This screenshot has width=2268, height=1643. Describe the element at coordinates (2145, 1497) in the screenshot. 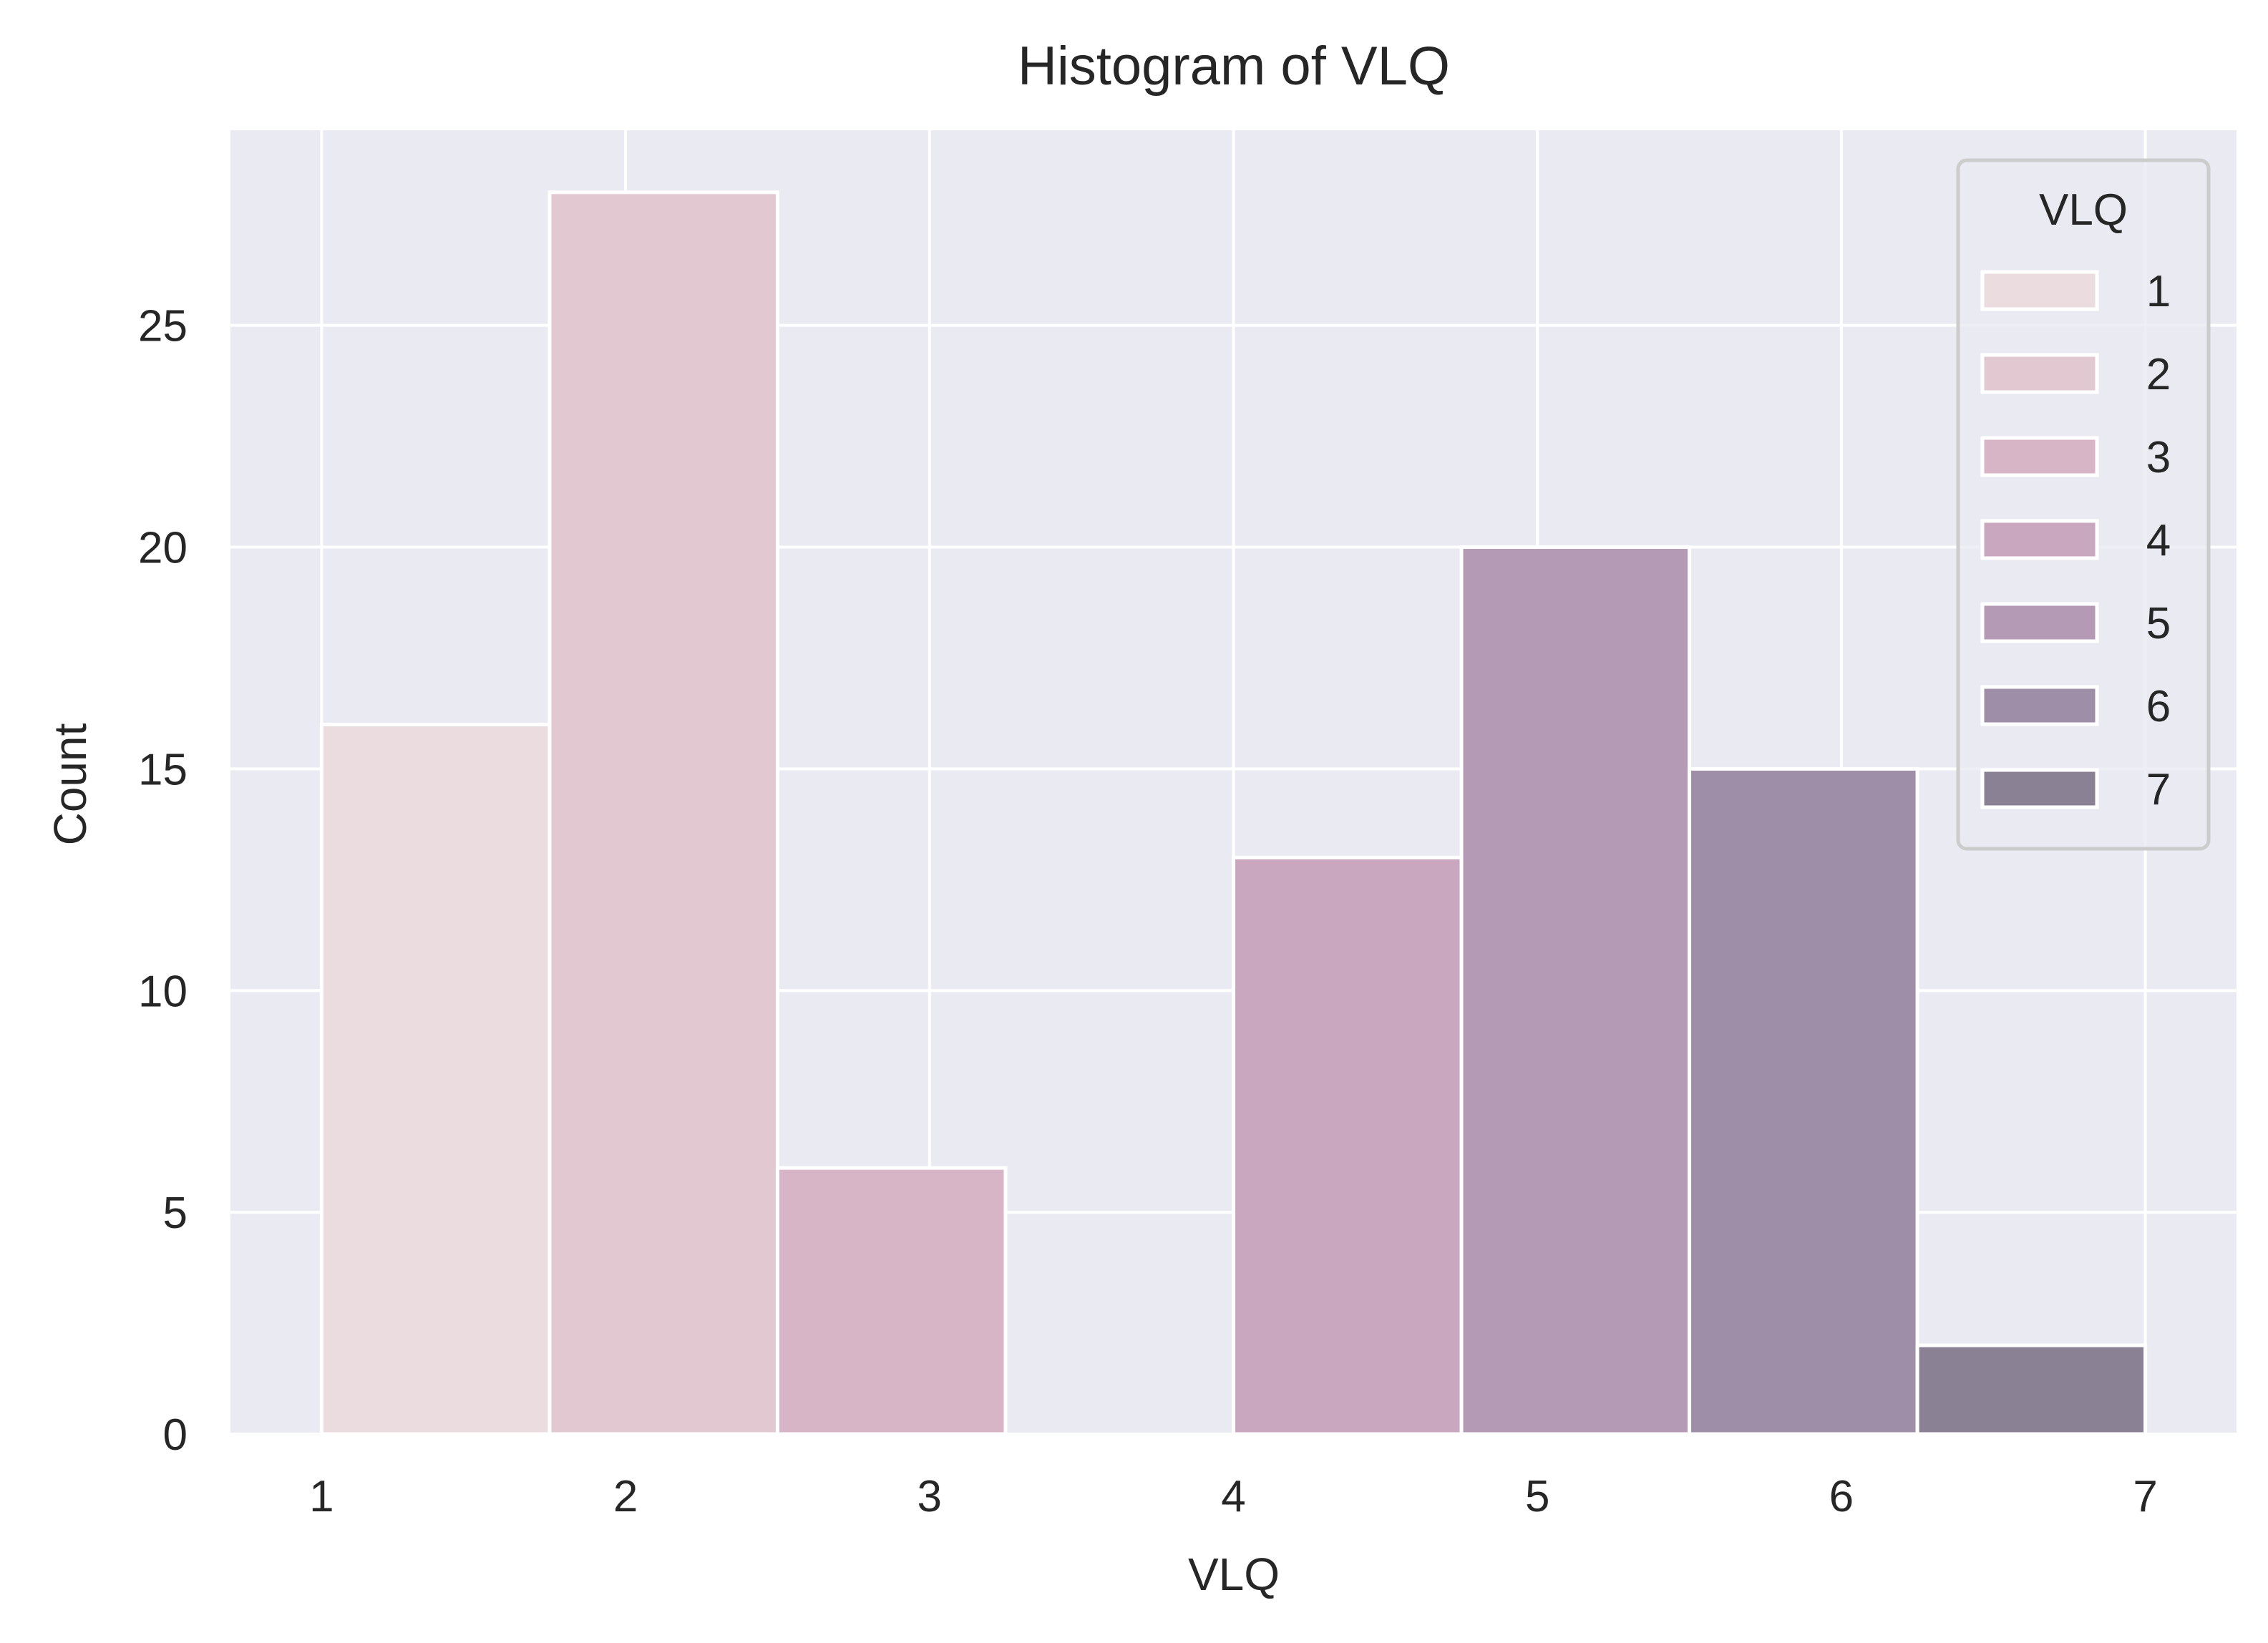

I see `x-tick-label: 7` at that location.